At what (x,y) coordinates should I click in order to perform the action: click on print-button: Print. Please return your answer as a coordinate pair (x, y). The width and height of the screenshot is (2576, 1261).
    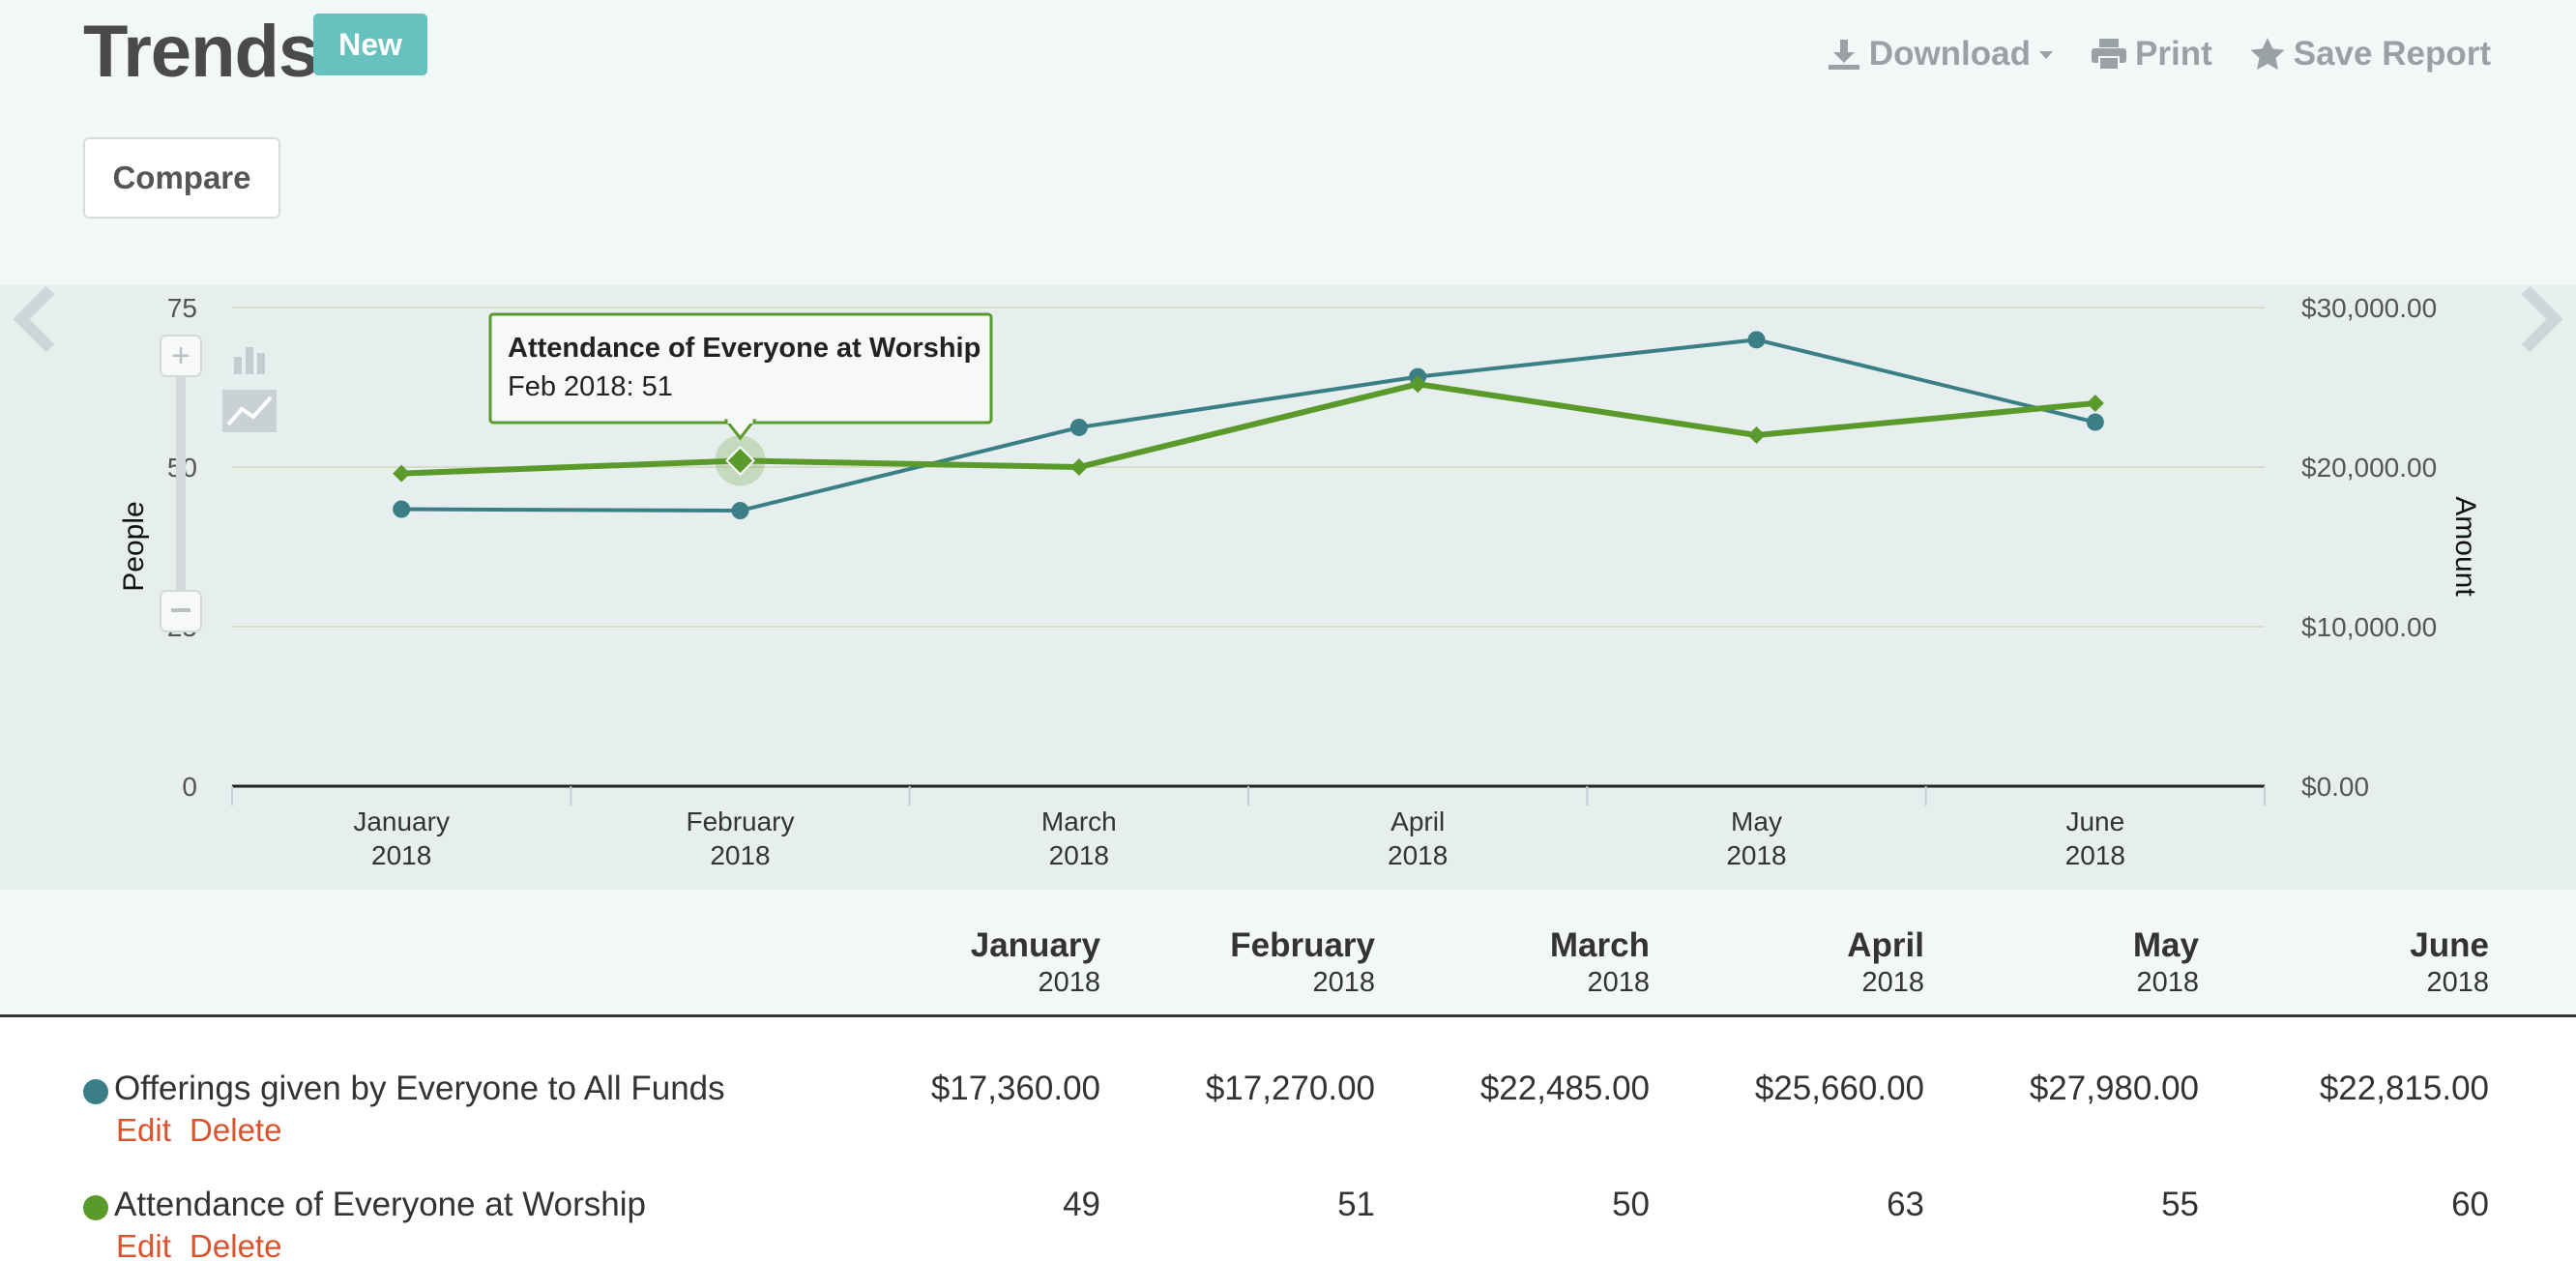
    Looking at the image, I should click on (2151, 54).